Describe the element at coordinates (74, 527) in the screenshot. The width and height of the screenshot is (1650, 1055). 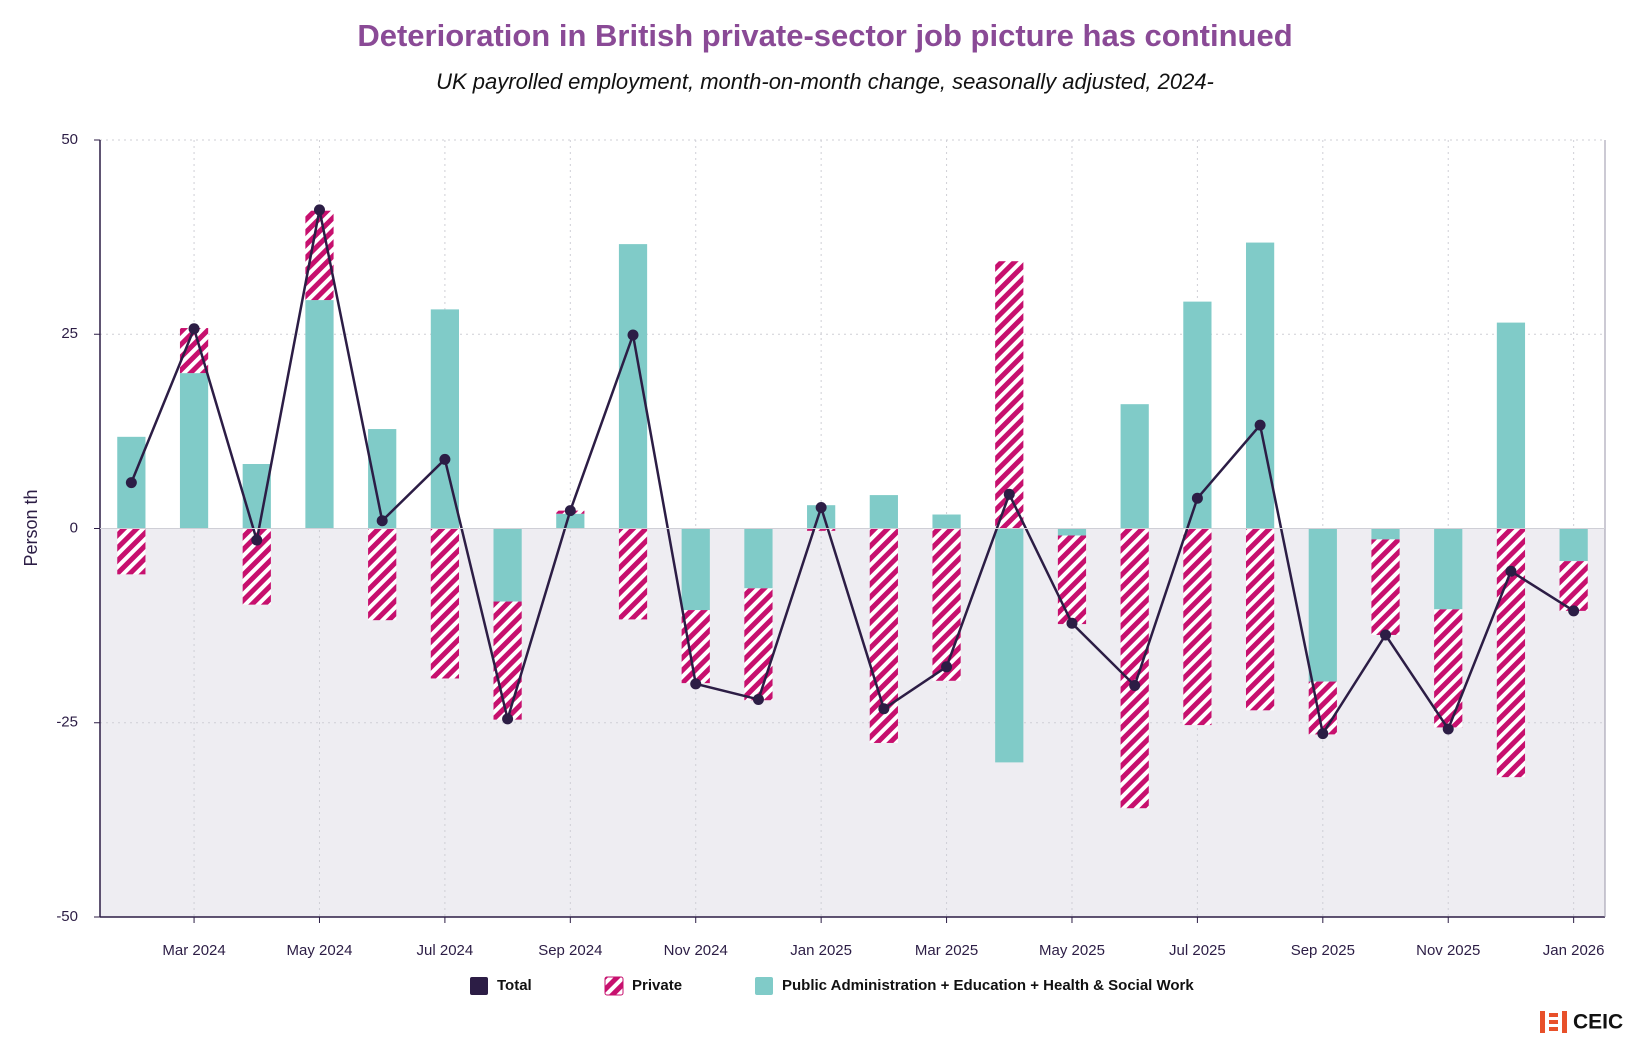
I see `y-tick-label: 0` at that location.